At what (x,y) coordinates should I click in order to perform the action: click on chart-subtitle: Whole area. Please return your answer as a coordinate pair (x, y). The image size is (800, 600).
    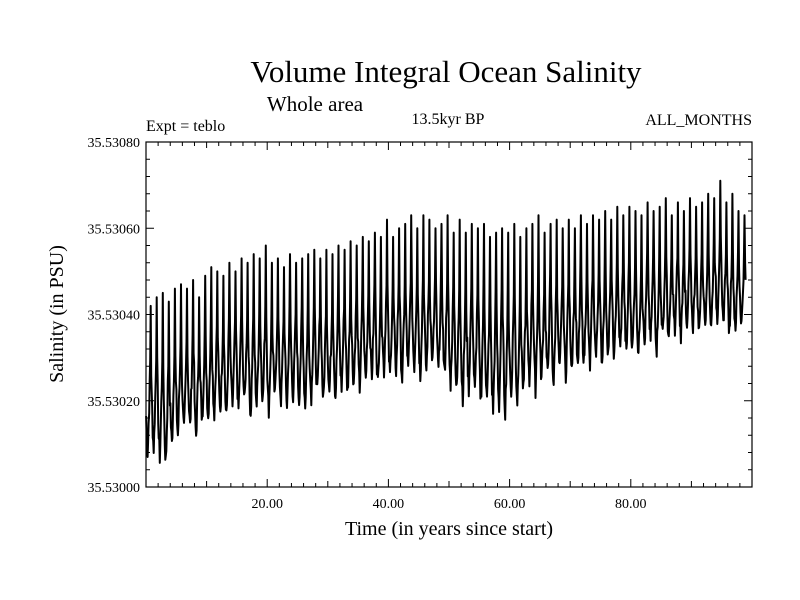
    Looking at the image, I should click on (315, 104).